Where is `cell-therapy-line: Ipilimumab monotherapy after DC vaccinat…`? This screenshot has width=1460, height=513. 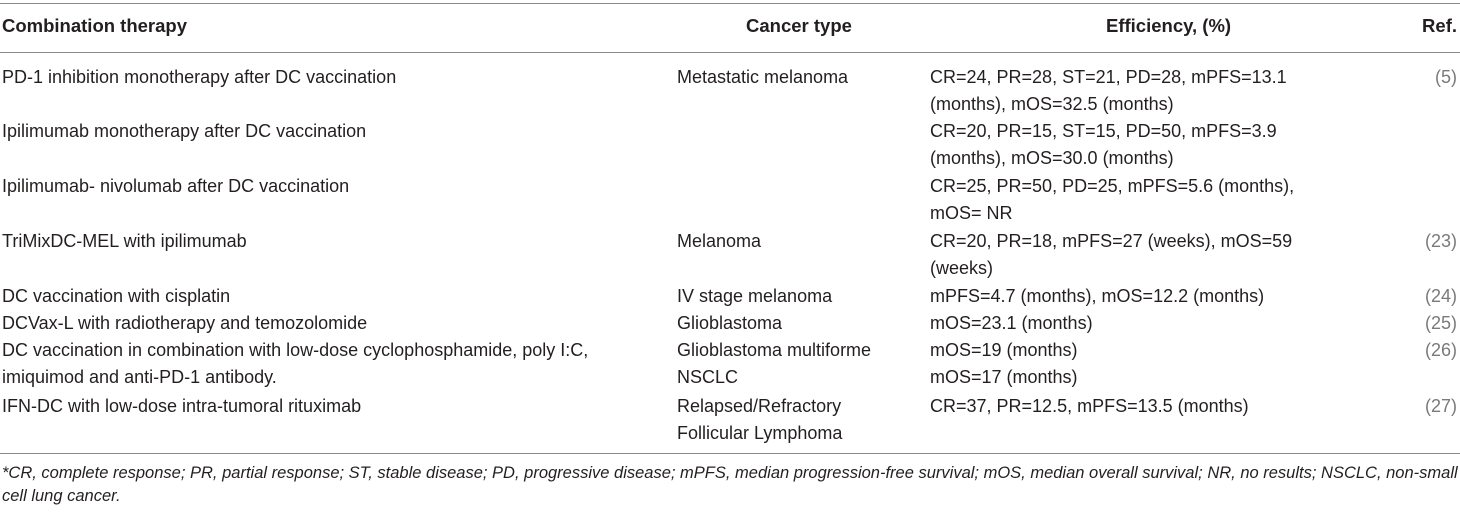
cell-therapy-line: Ipilimumab monotherapy after DC vaccinat… is located at coordinates (184, 131).